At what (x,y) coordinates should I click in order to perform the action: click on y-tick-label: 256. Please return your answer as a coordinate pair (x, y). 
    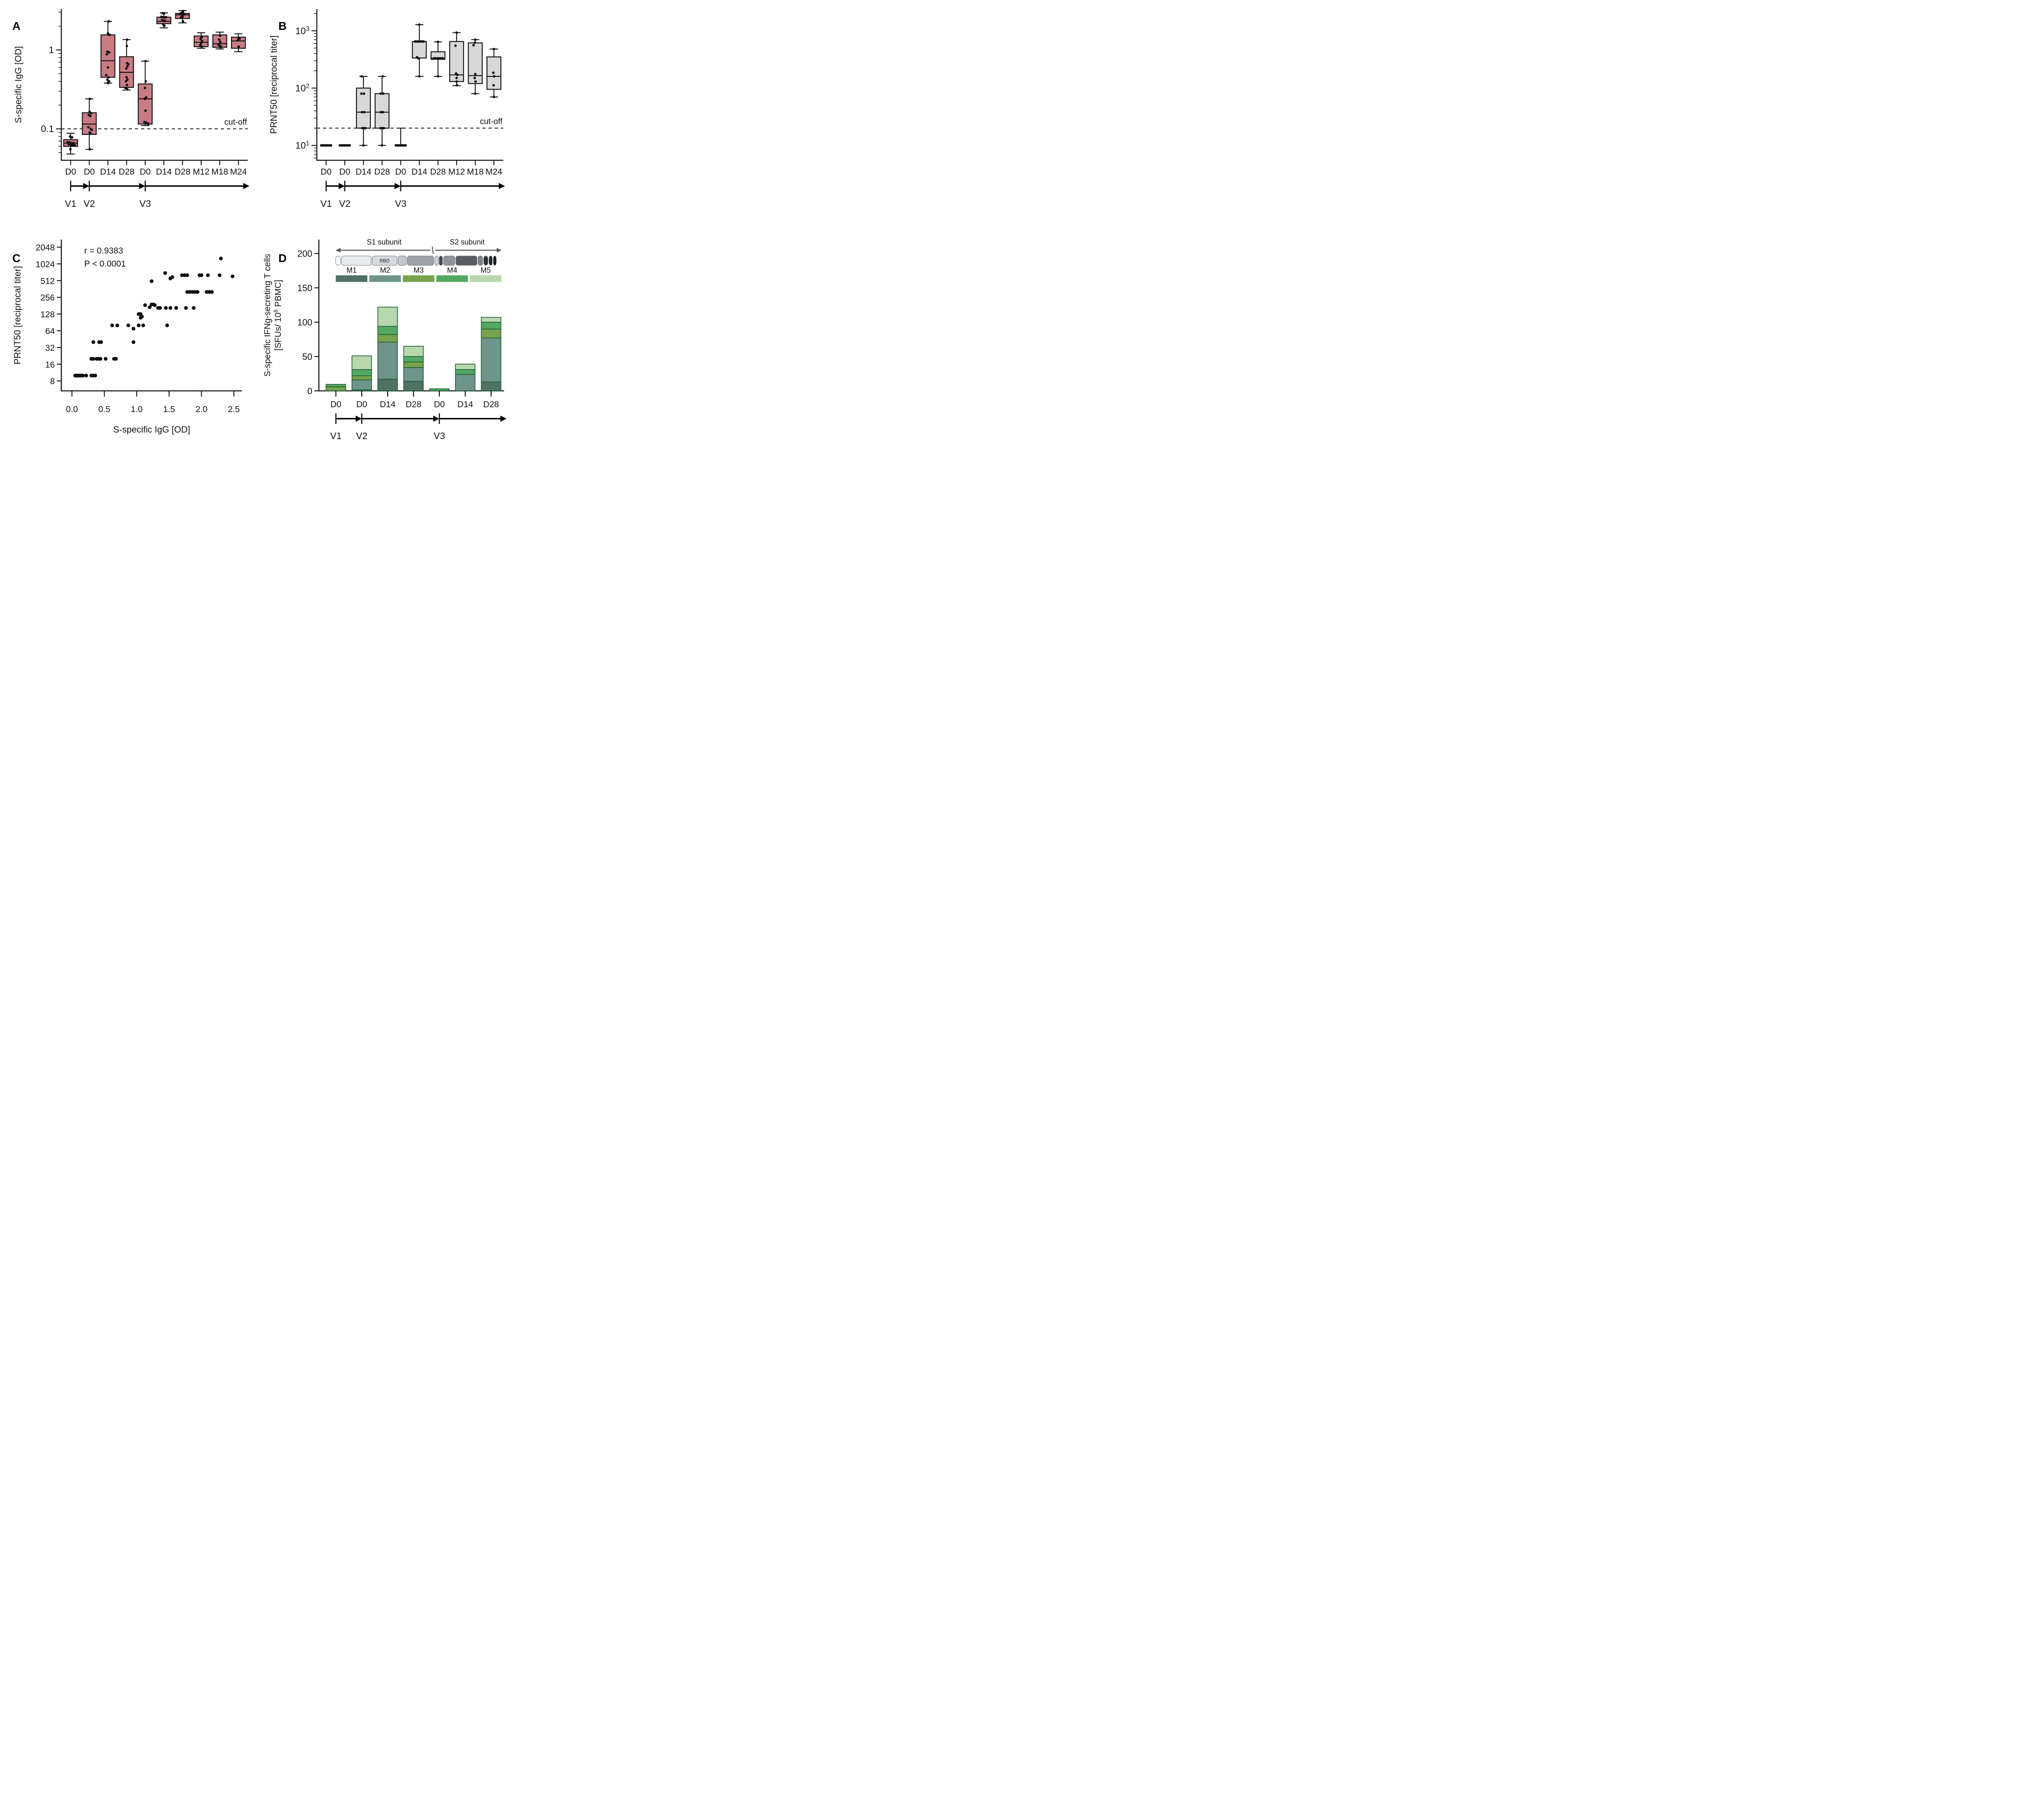
    Looking at the image, I should click on (47, 298).